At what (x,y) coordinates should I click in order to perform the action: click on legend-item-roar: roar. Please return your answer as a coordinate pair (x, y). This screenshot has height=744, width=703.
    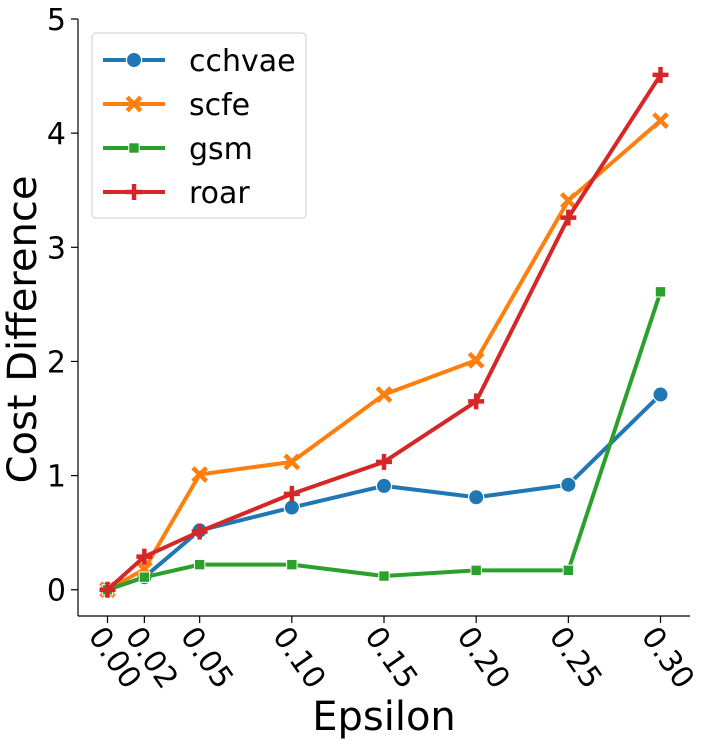
    Looking at the image, I should click on (176, 193).